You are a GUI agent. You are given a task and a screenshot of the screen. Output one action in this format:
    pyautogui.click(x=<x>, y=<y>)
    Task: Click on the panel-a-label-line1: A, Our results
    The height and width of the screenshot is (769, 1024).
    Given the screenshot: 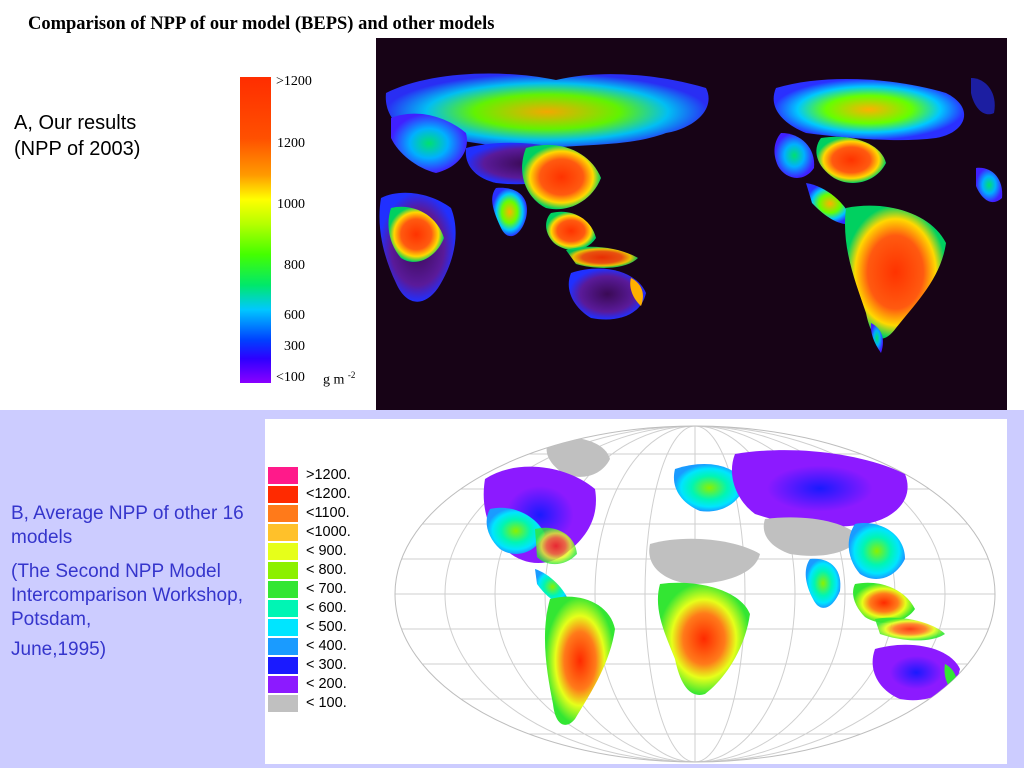 What is the action you would take?
    pyautogui.click(x=75, y=123)
    